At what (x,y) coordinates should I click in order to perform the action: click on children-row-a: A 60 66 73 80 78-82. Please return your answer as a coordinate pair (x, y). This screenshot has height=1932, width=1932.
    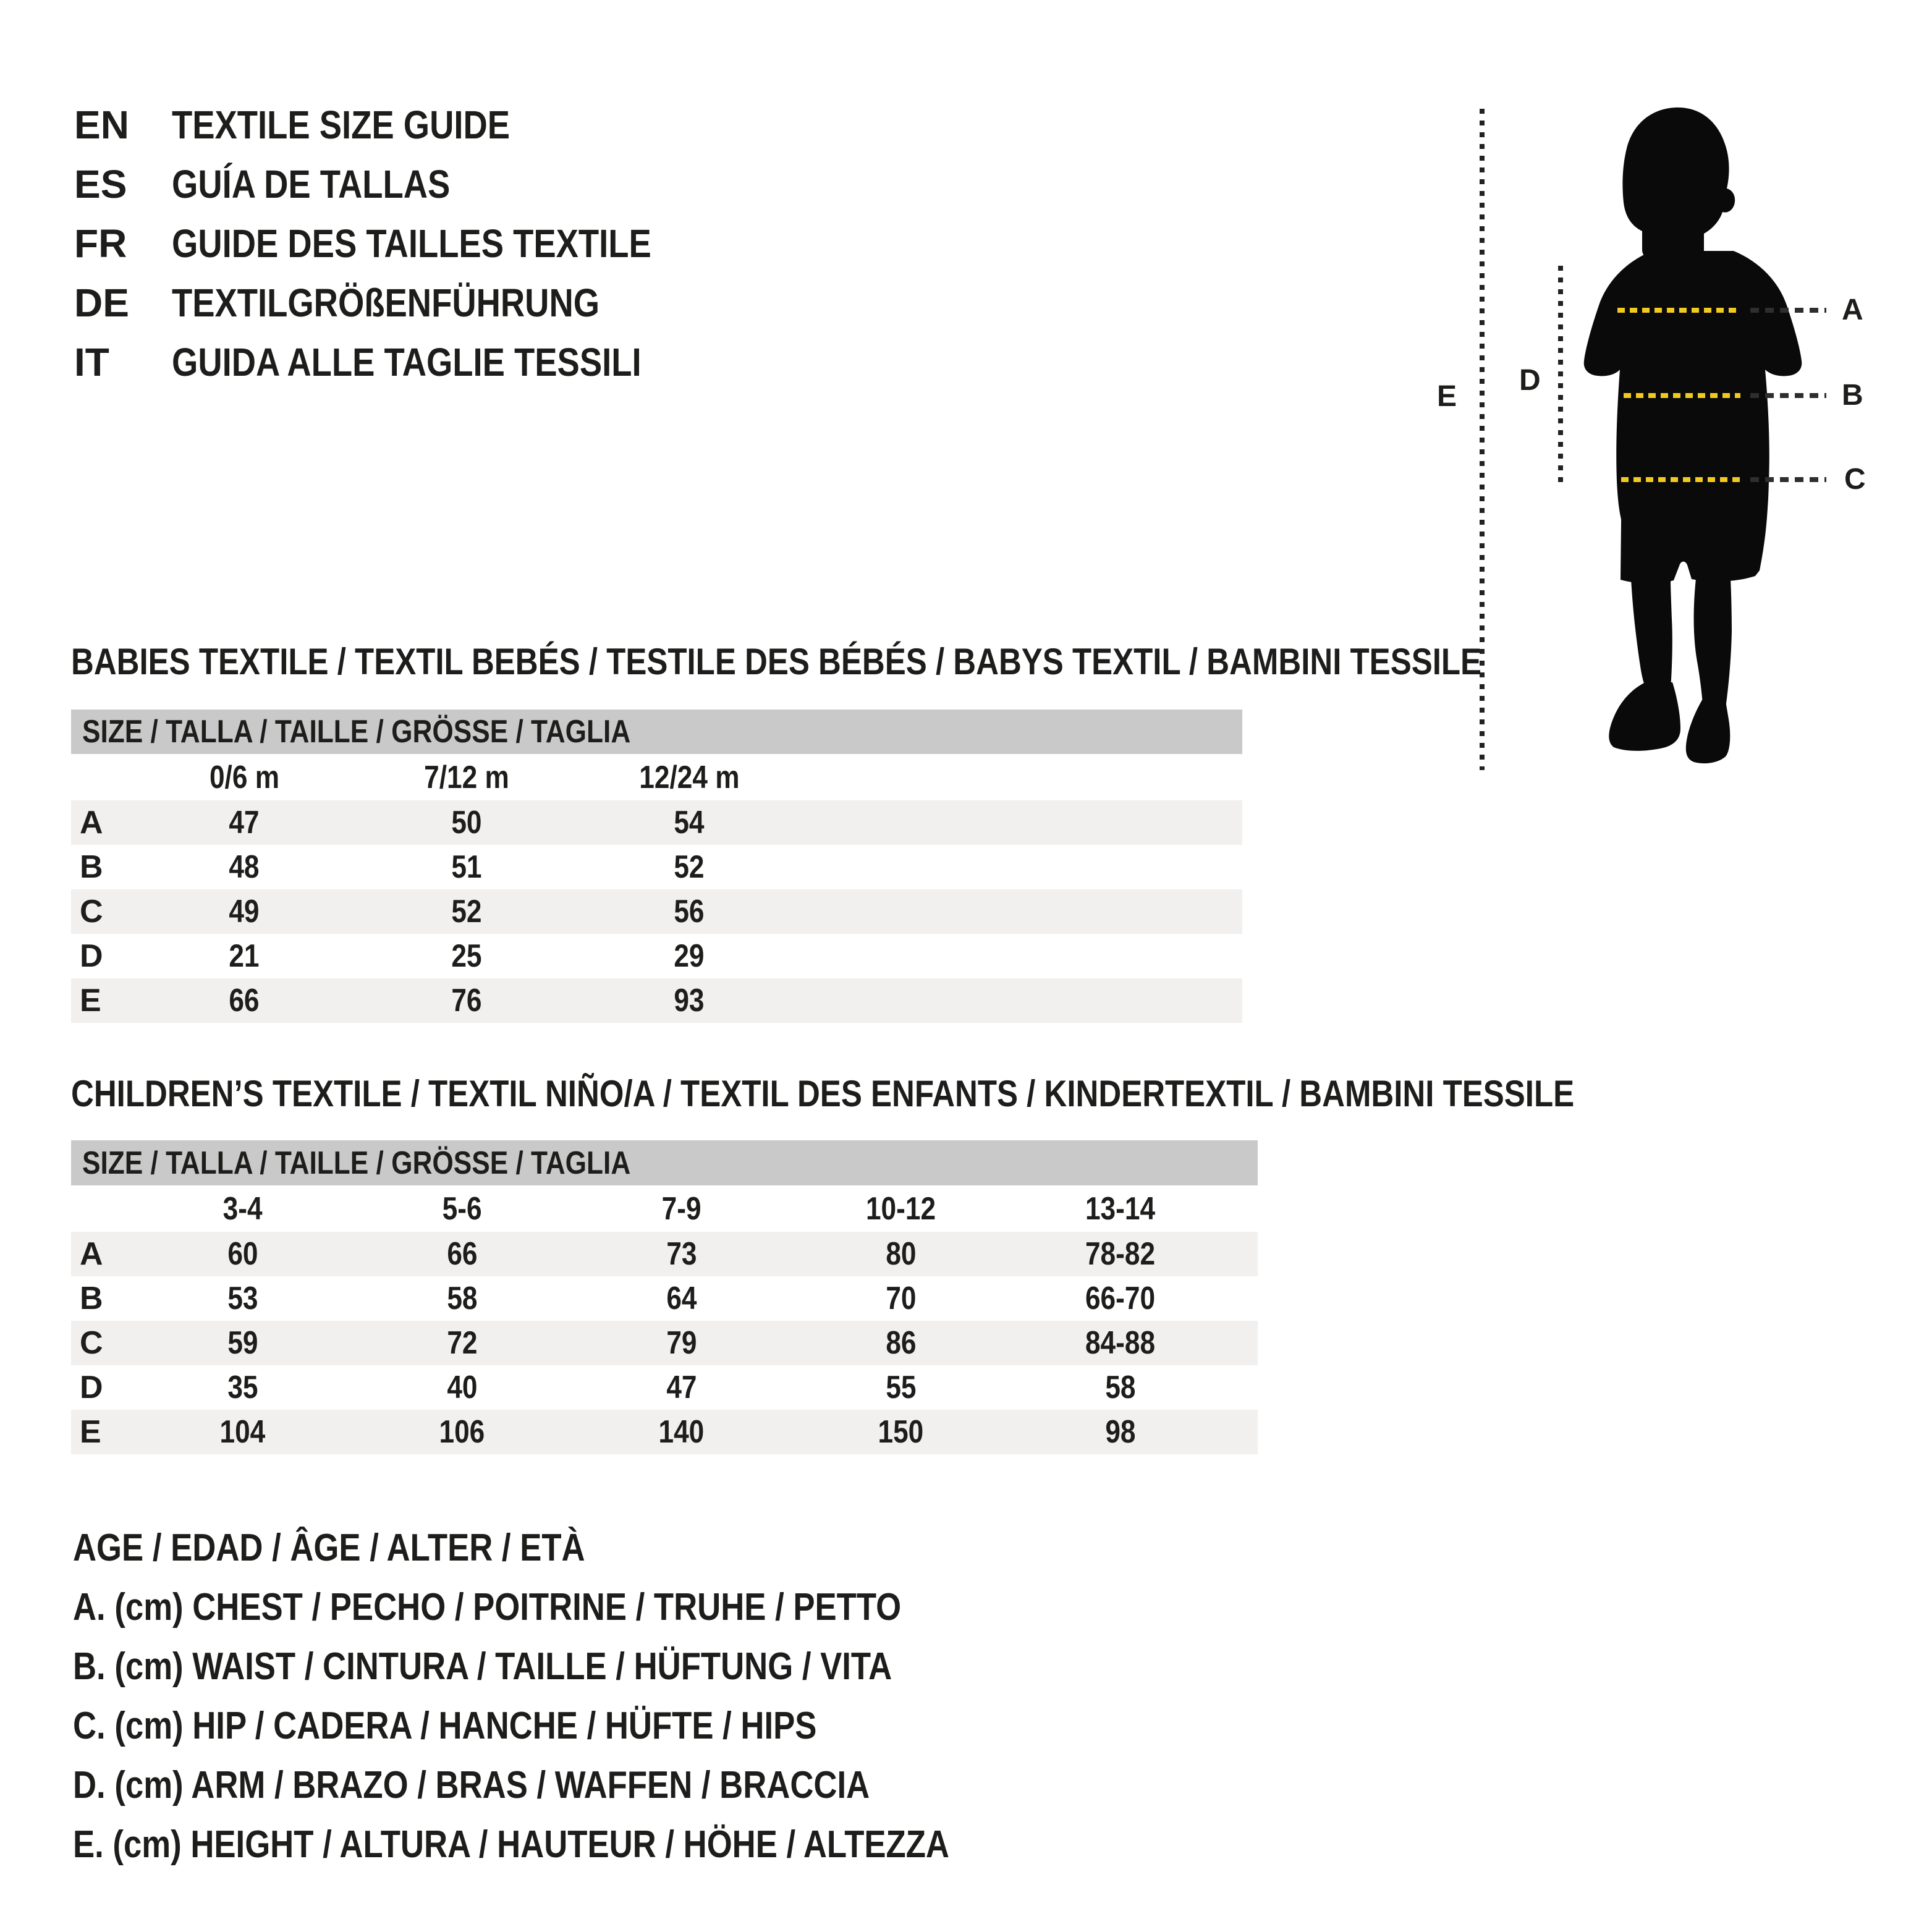
    Looking at the image, I should click on (664, 1254).